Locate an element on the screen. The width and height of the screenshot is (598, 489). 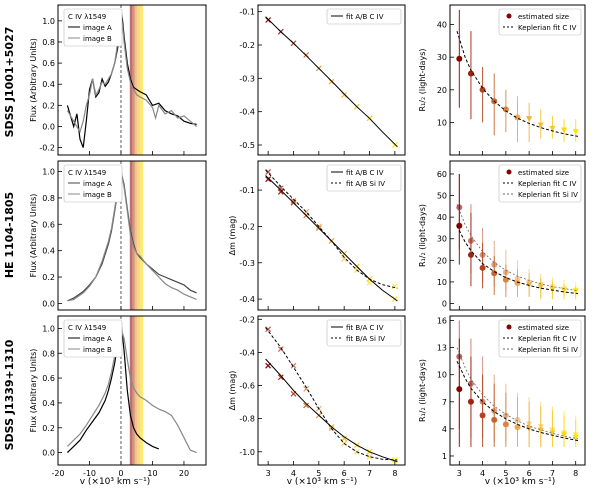
y-axis-label: Δm (mag) is located at coordinates (232, 236).